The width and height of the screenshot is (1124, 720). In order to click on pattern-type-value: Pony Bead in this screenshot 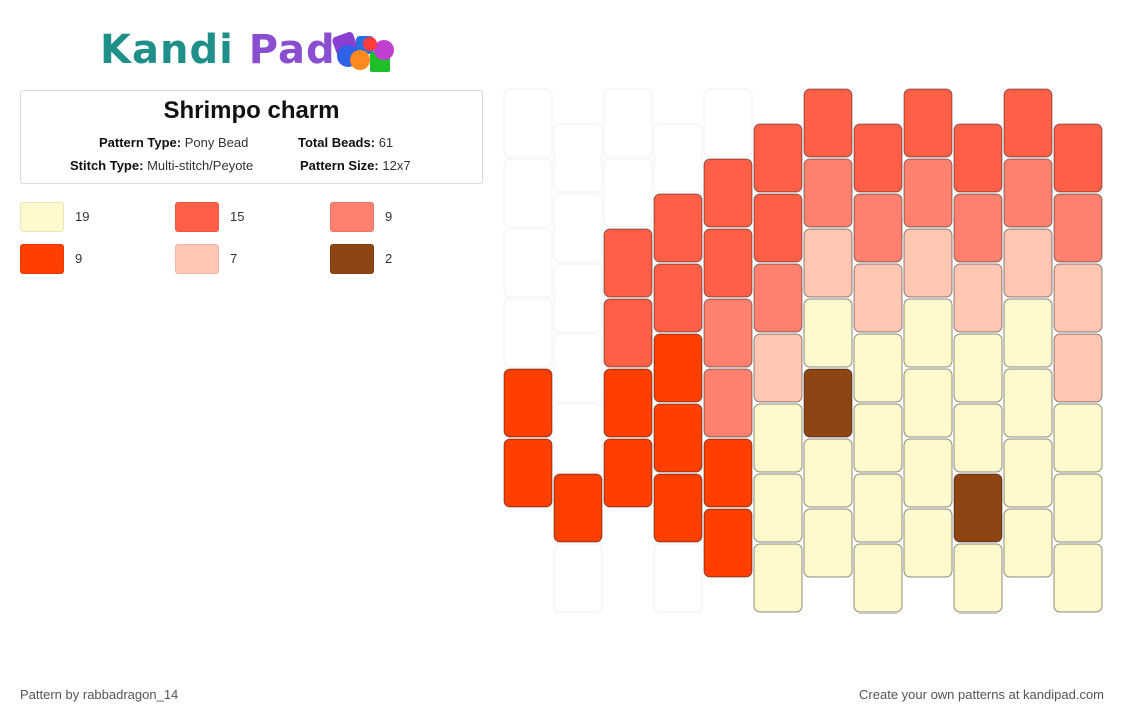, I will do `click(216, 142)`.